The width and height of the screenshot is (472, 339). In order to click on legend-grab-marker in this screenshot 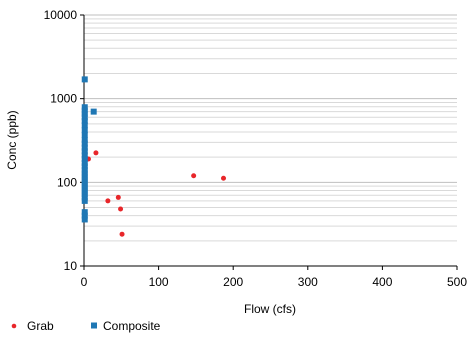, I will do `click(14, 326)`.